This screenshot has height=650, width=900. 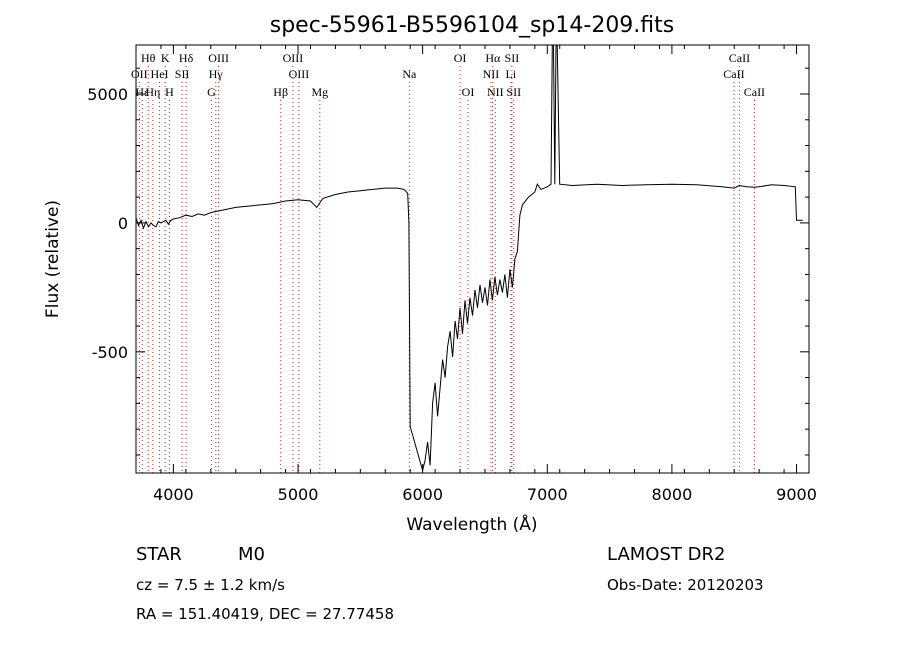 I want to click on x-axis-label: Wavelength (Å), so click(x=471, y=524).